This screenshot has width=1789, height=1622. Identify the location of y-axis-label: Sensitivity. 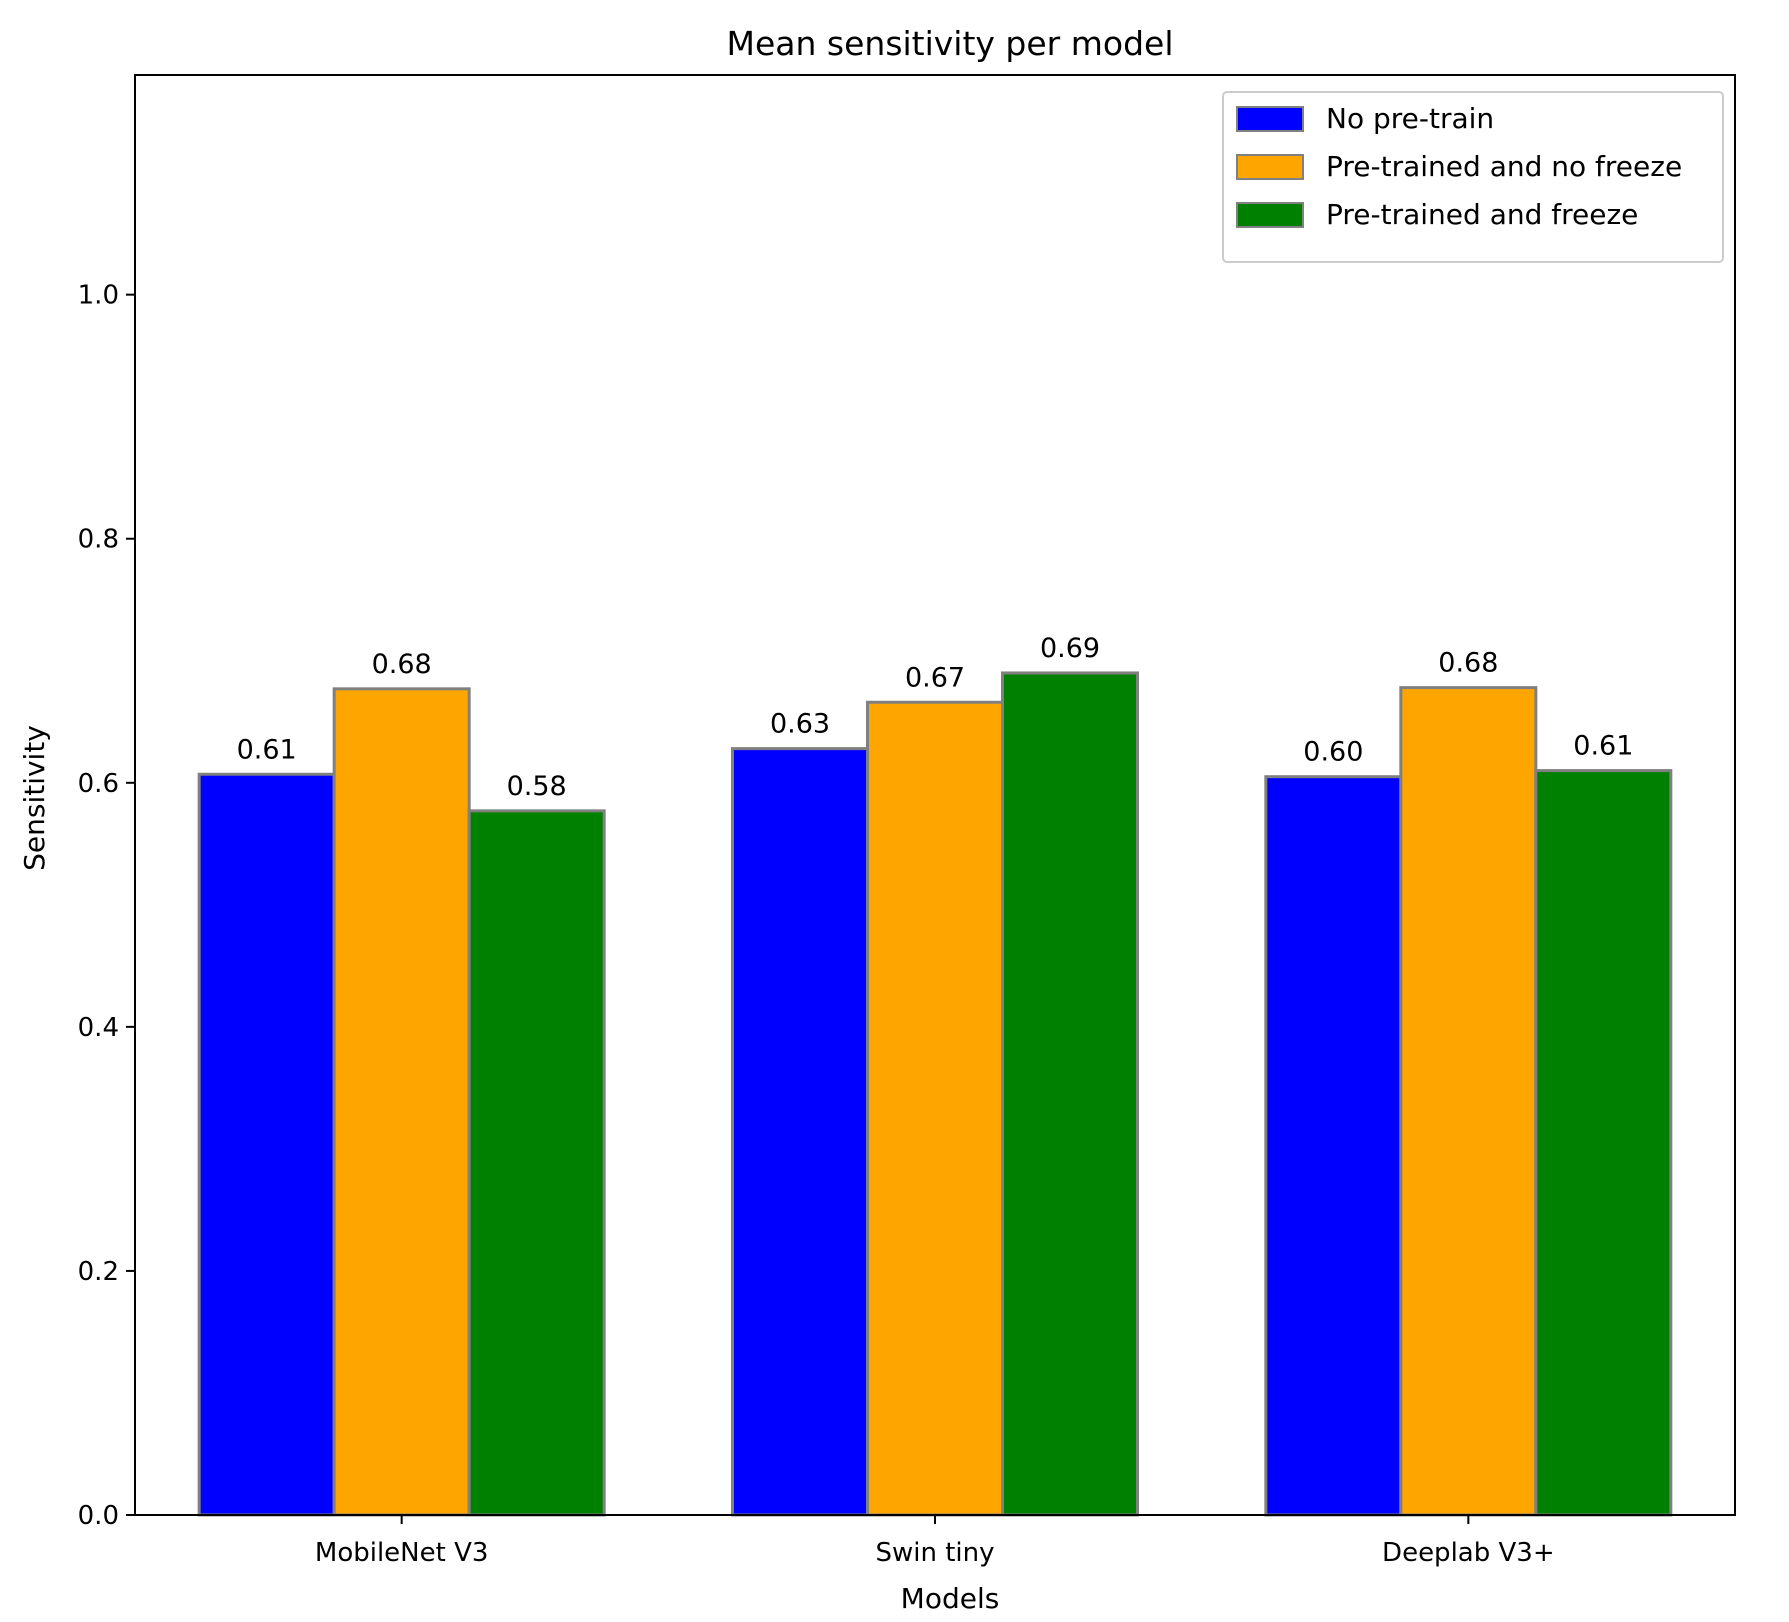
(34, 798).